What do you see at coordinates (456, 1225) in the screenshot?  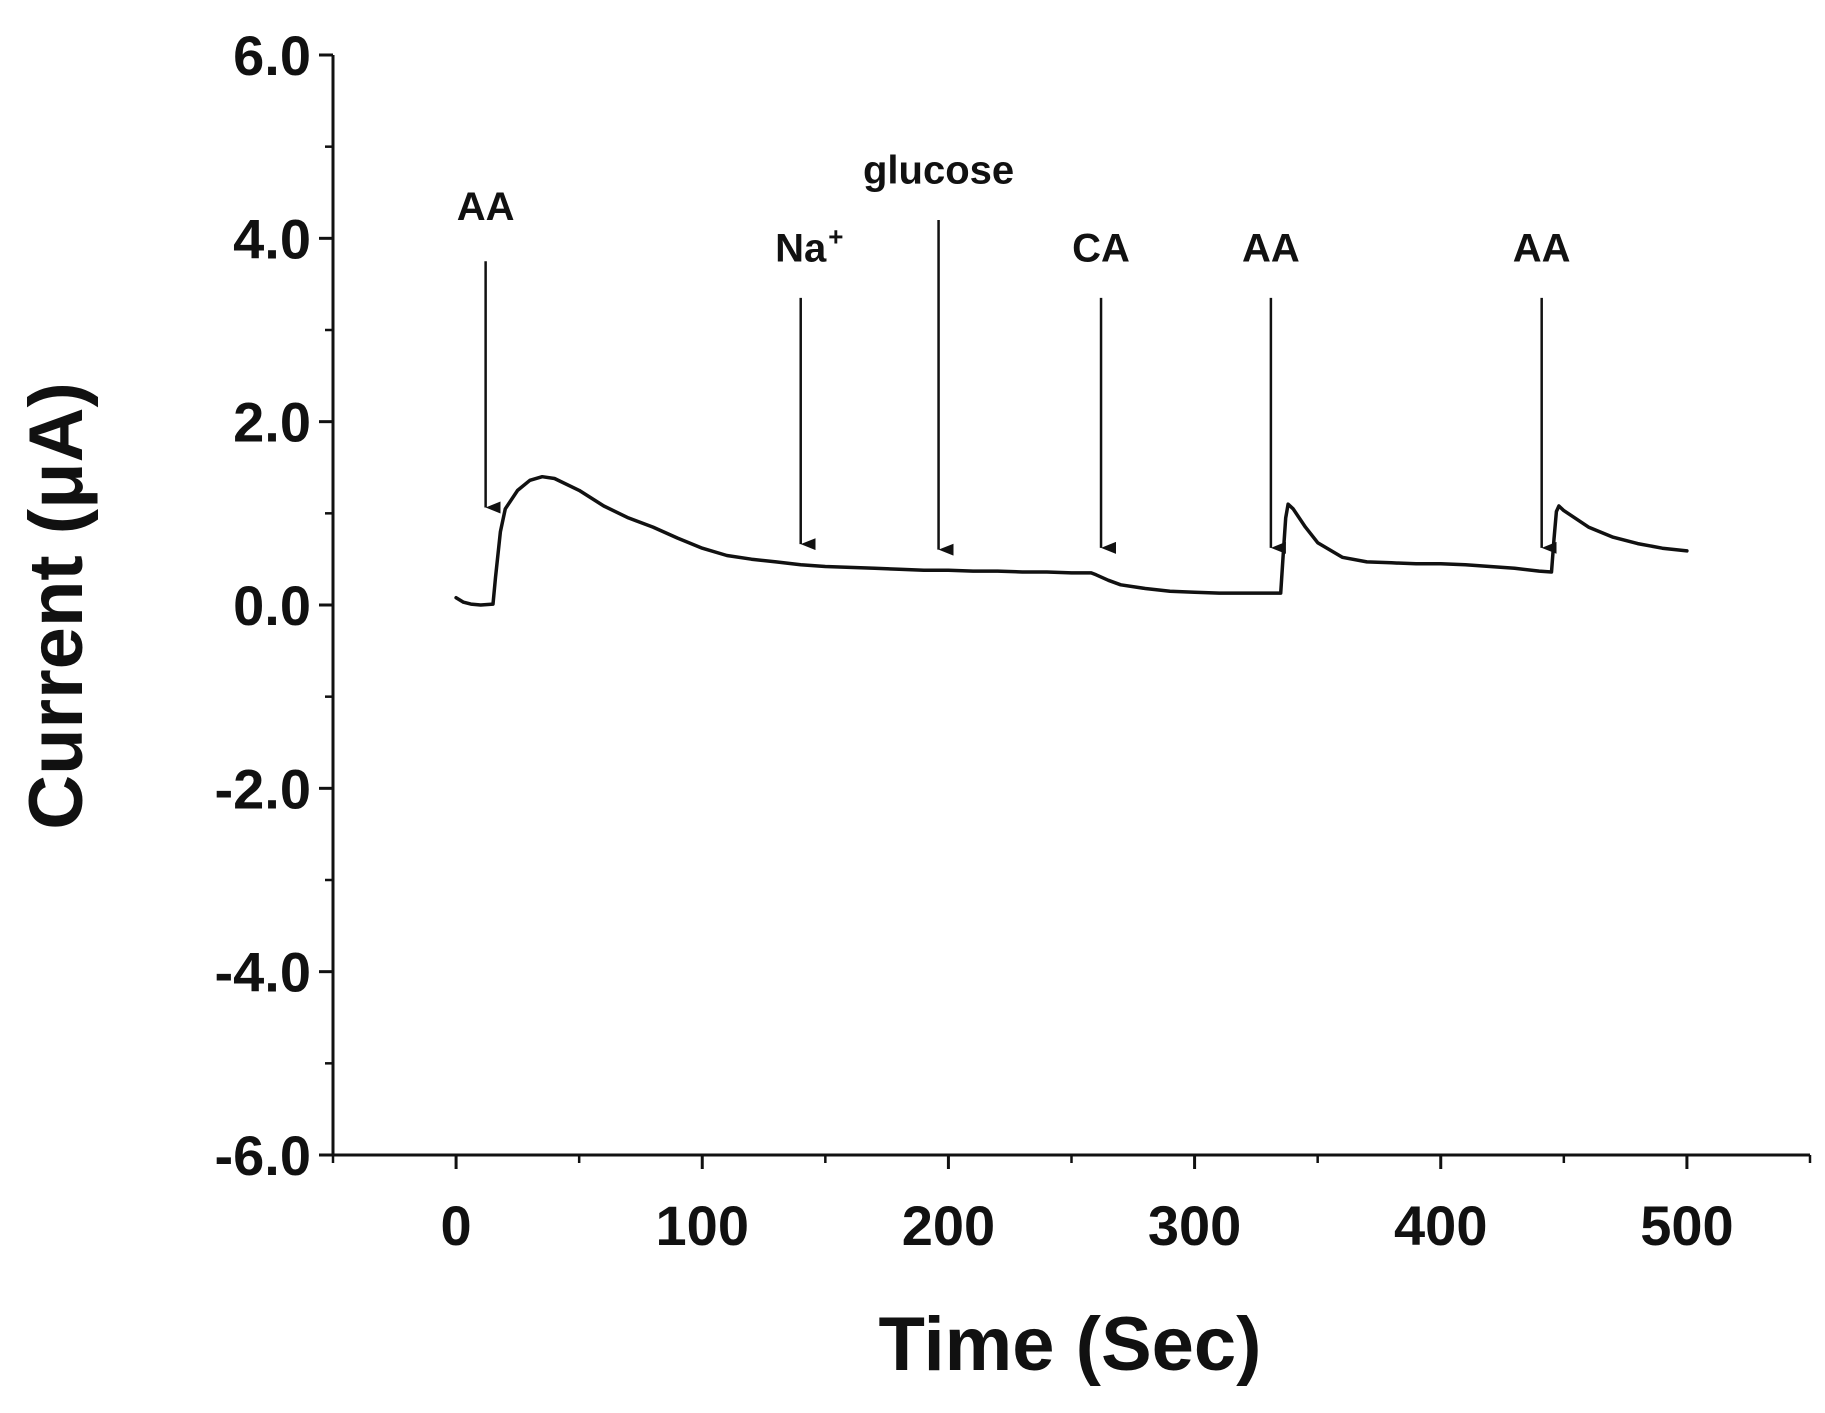 I see `x-tick-label: 0` at bounding box center [456, 1225].